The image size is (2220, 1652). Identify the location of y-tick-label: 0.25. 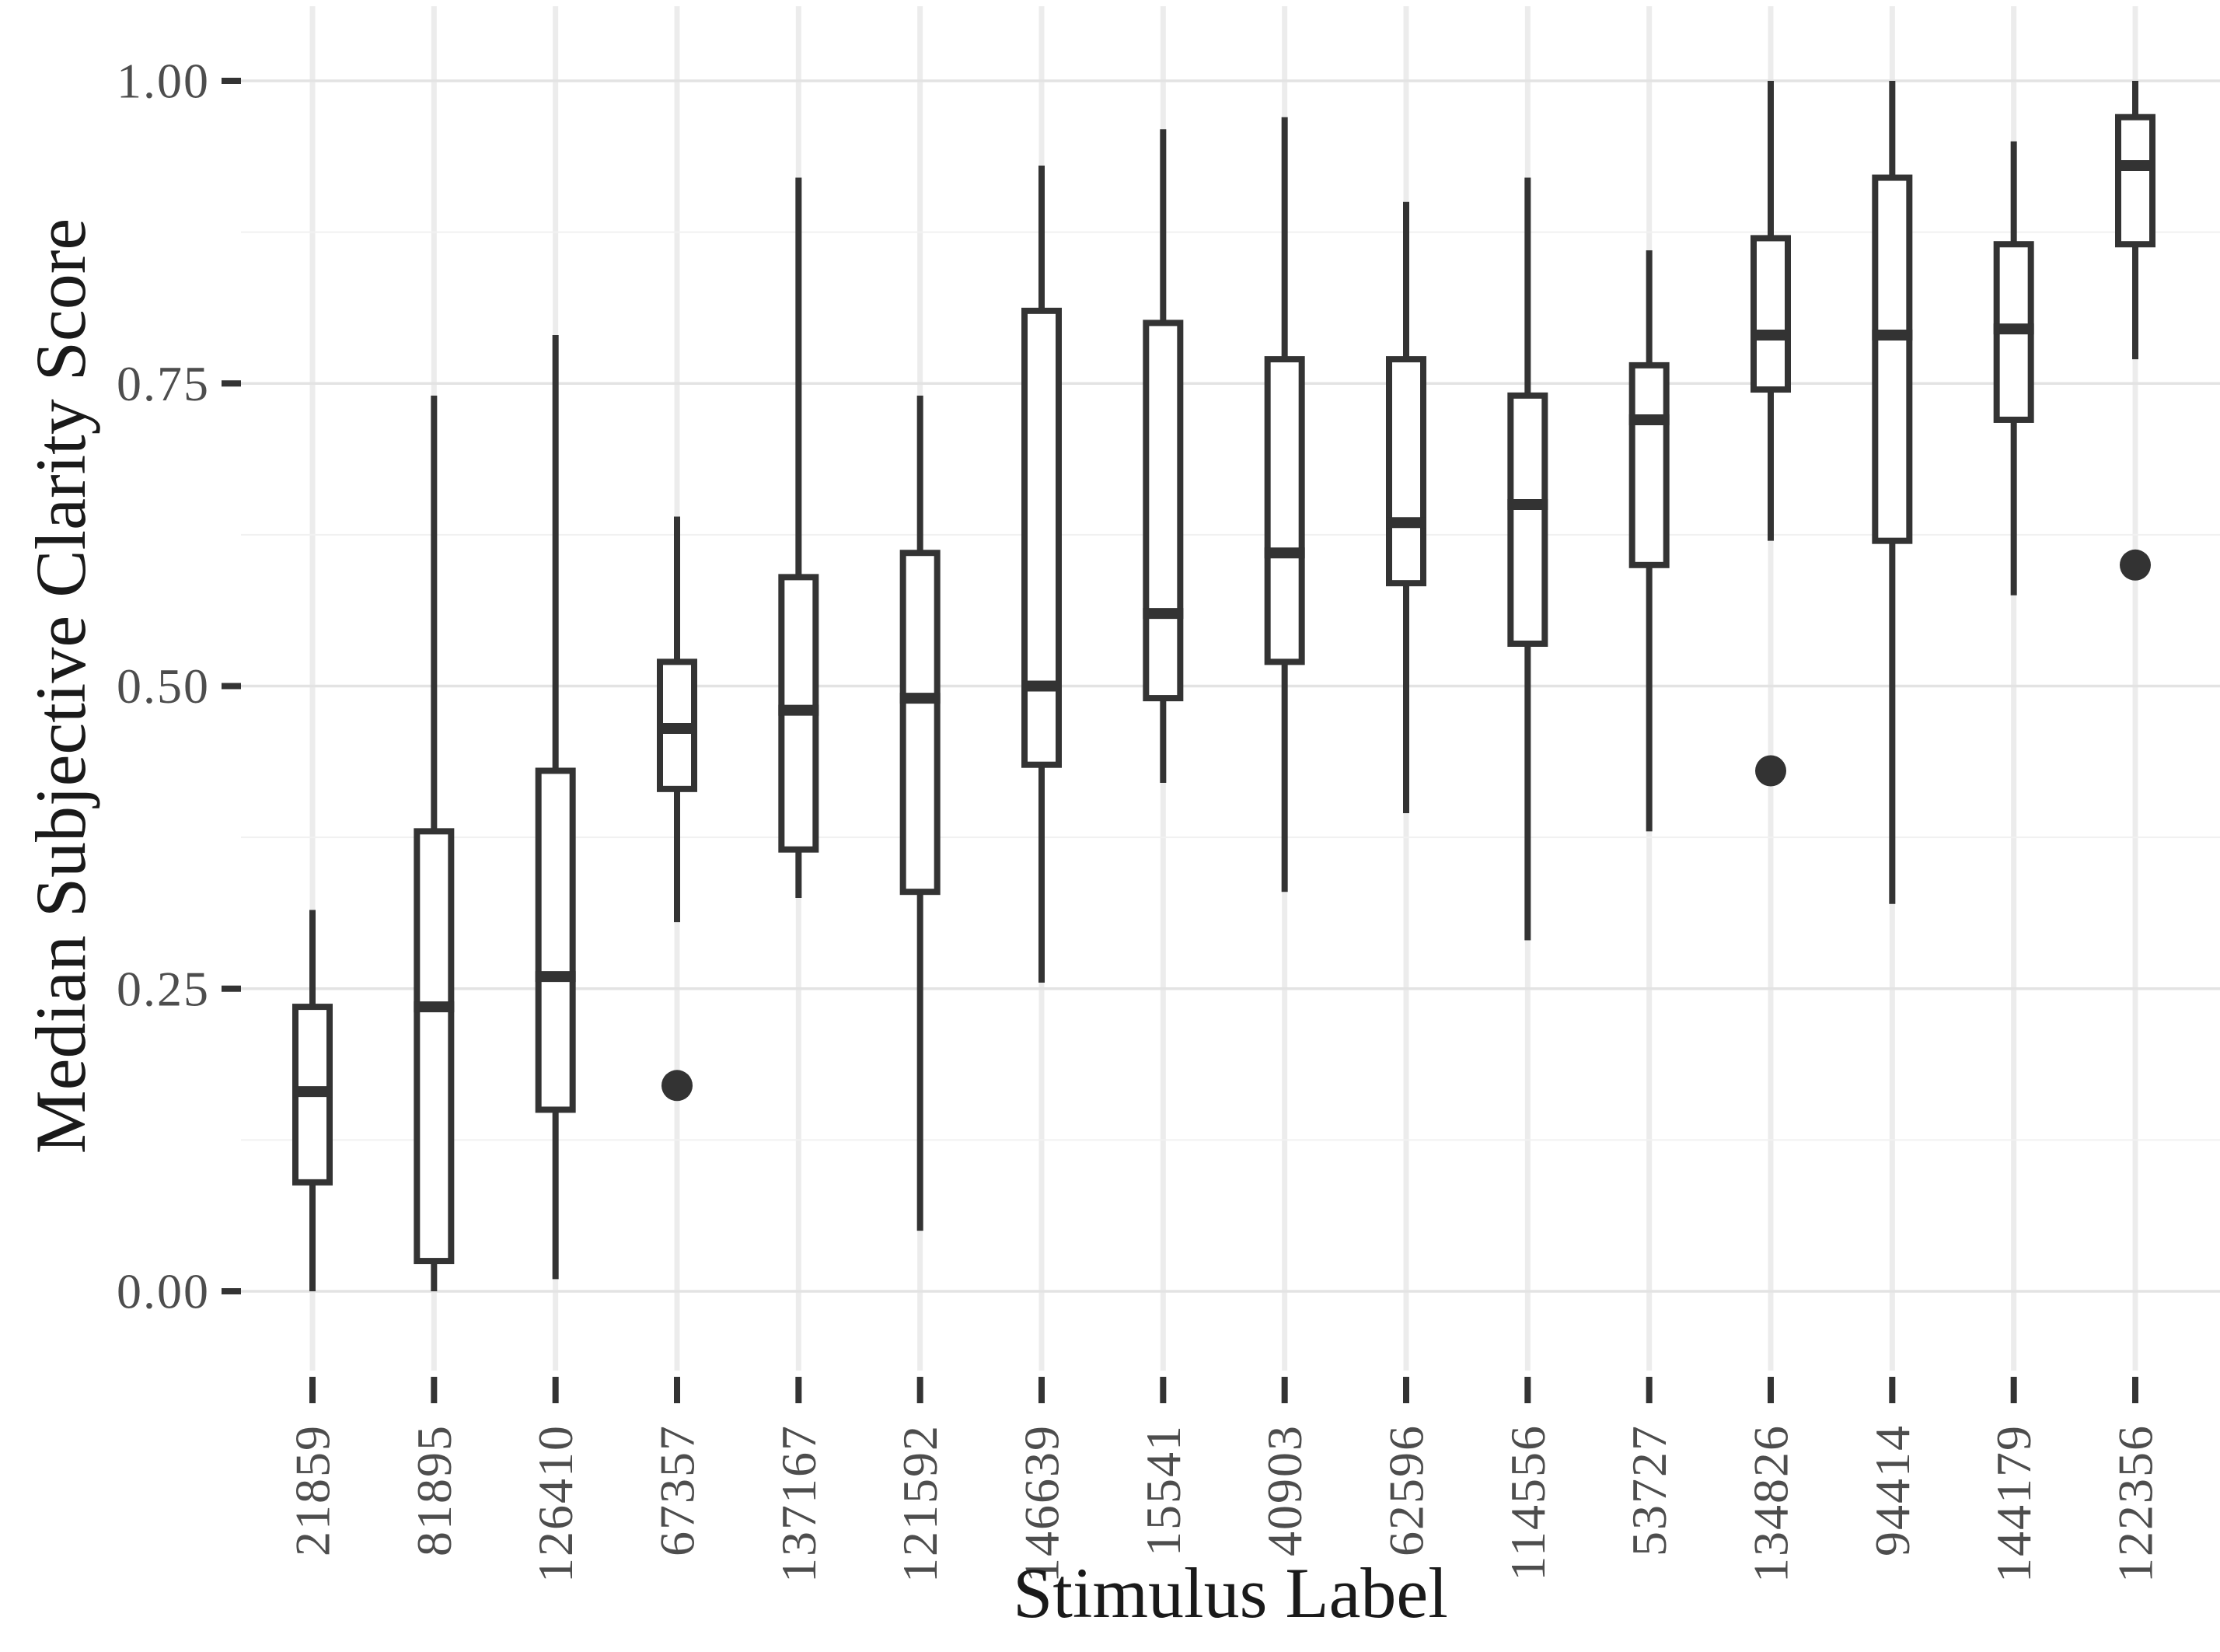
(163, 988).